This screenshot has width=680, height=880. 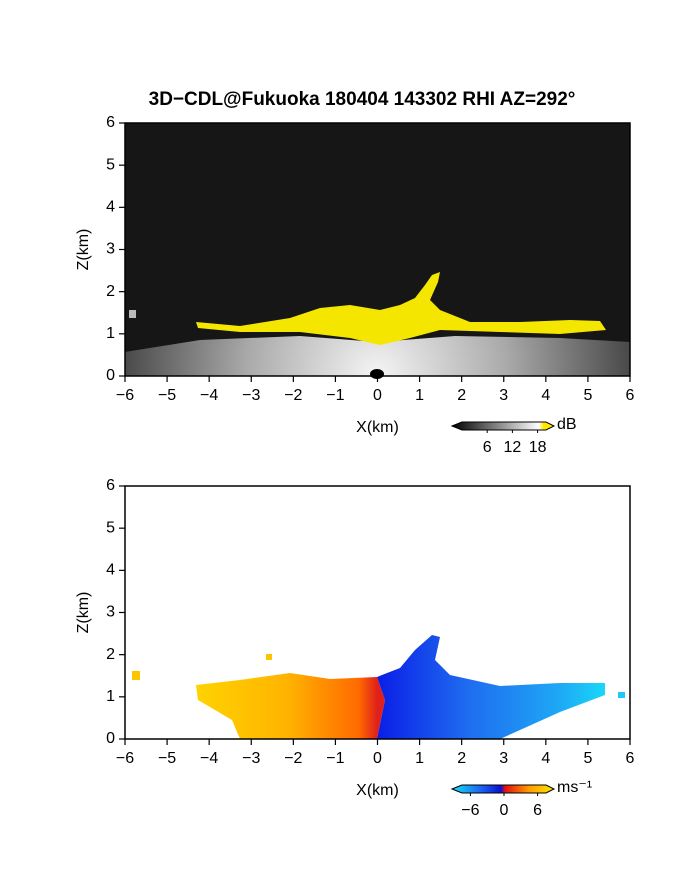 What do you see at coordinates (470, 810) in the screenshot?
I see `colorbar-tick-label: −6` at bounding box center [470, 810].